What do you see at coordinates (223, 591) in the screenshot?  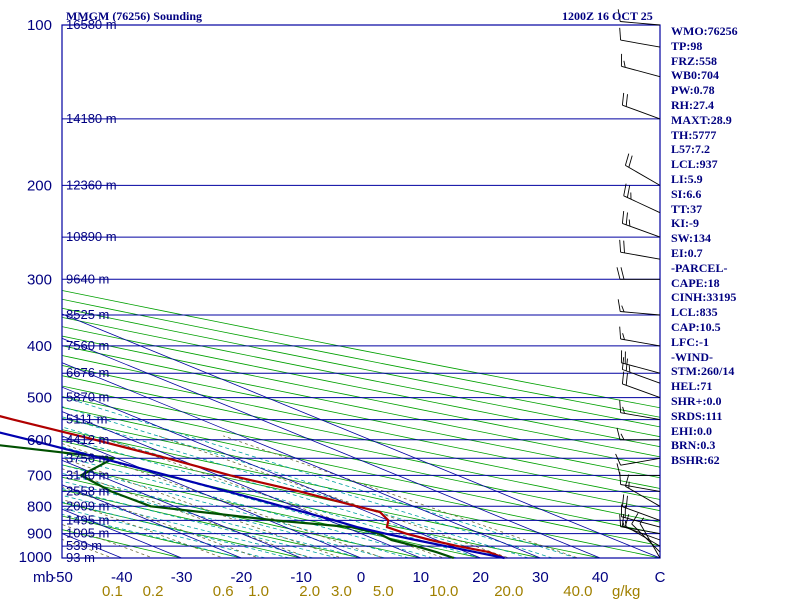 I see `mixing-ratio-label: 0.6` at bounding box center [223, 591].